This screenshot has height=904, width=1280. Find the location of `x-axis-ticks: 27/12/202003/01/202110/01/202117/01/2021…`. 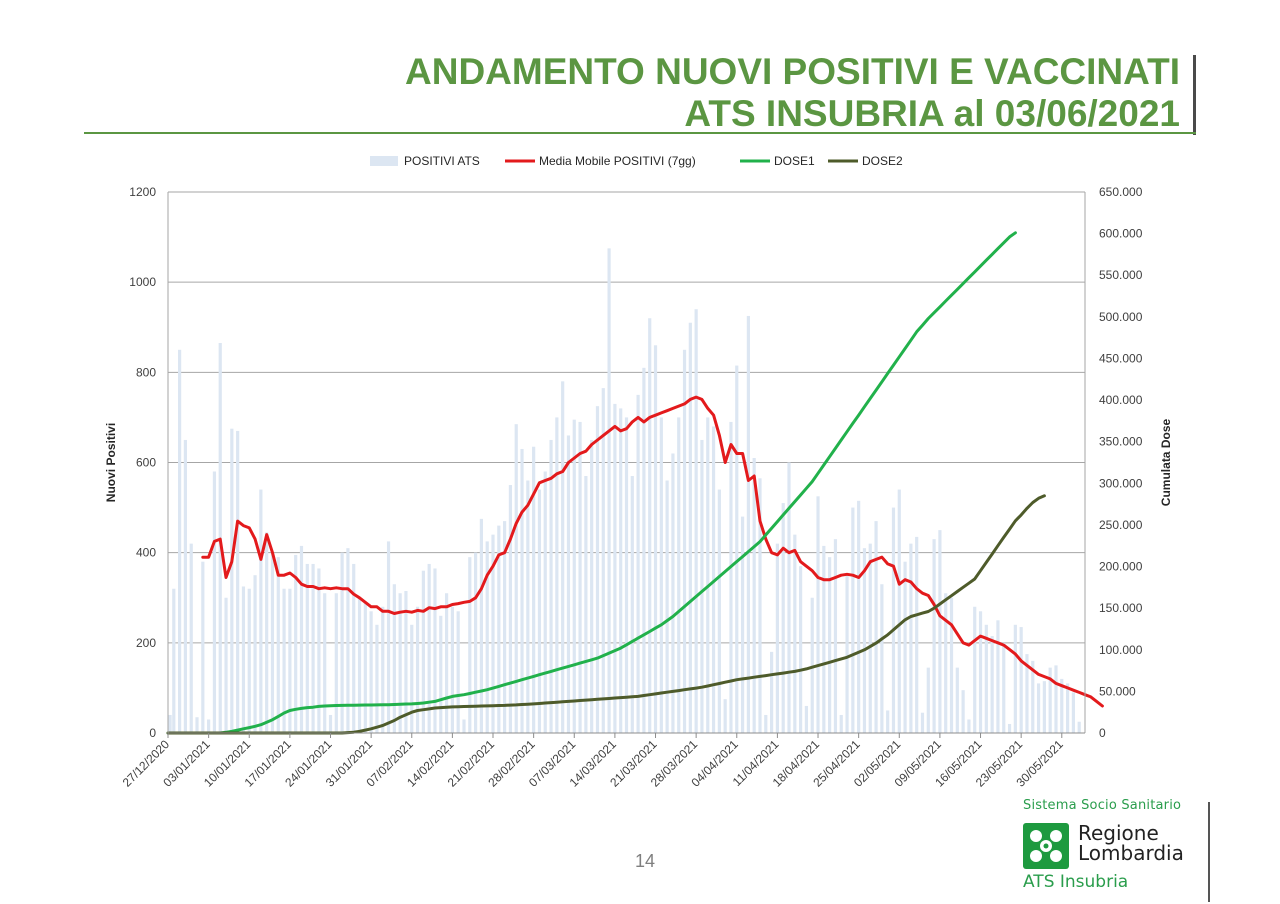

x-axis-ticks: 27/12/202003/01/202110/01/202117/01/2021… is located at coordinates (593, 761).